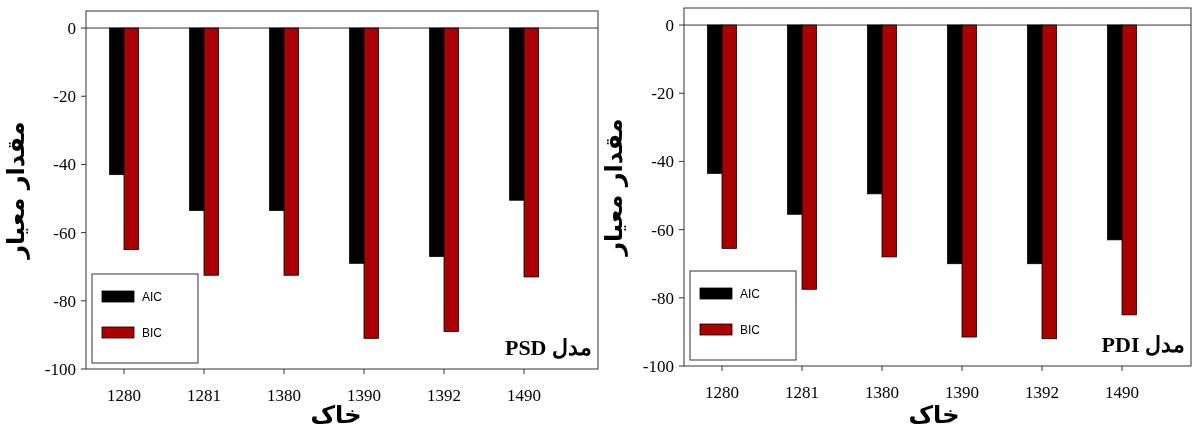 The height and width of the screenshot is (429, 1192). Describe the element at coordinates (1143, 344) in the screenshot. I see `annotation: مدل PDI` at that location.